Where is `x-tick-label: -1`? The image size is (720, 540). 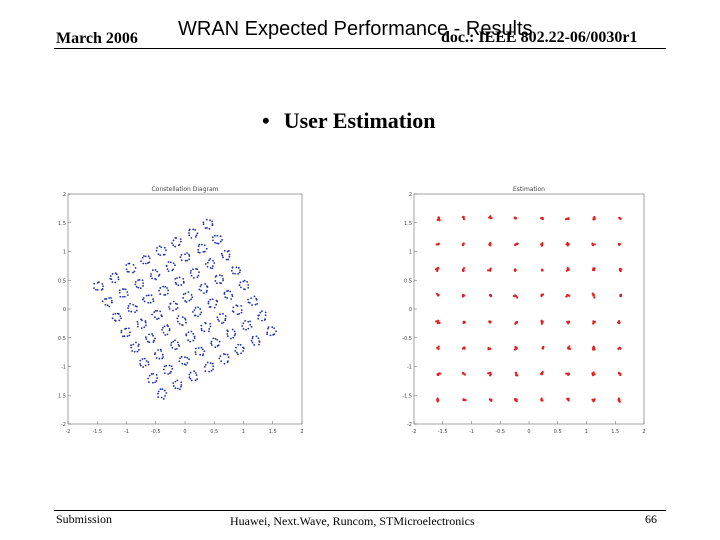 x-tick-label: -1 is located at coordinates (471, 432).